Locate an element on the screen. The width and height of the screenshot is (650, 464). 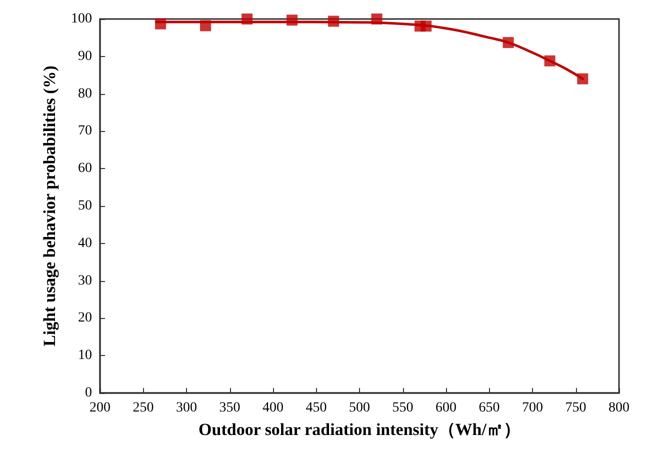
x-tick-label: 500 is located at coordinates (359, 408).